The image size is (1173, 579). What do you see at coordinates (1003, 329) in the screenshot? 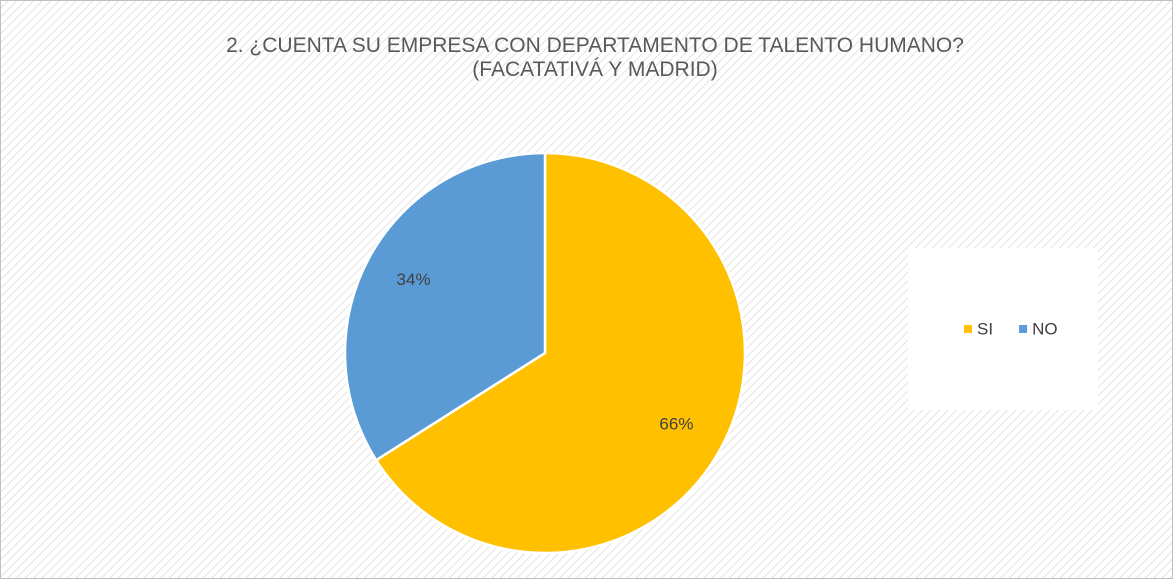
I see `legend-box` at bounding box center [1003, 329].